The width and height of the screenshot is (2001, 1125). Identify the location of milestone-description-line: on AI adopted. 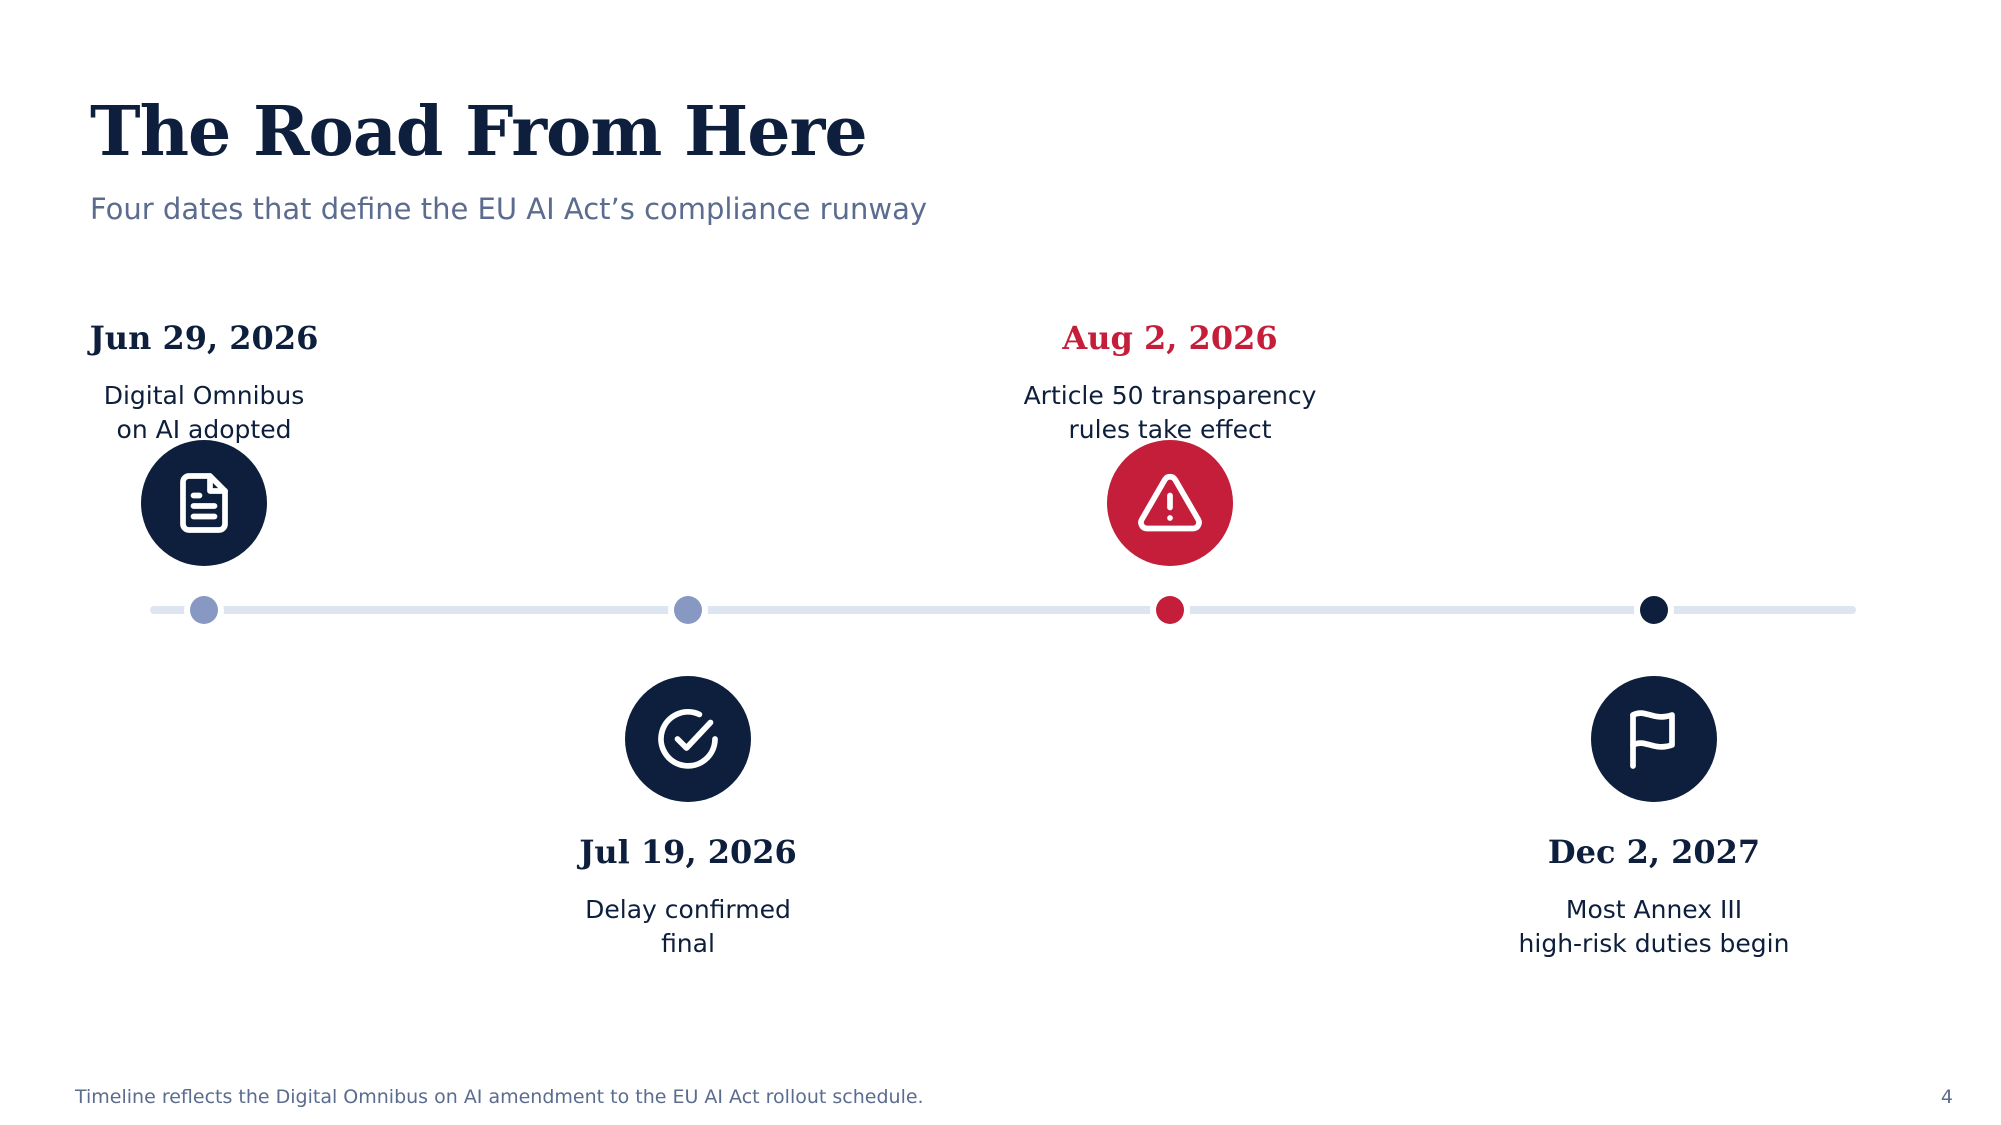
(204, 429).